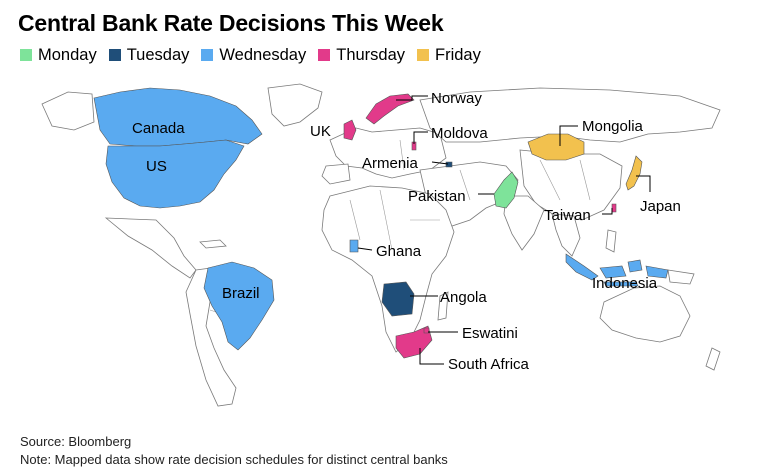 This screenshot has width=771, height=476. Describe the element at coordinates (239, 306) in the screenshot. I see `country-brazil` at that location.